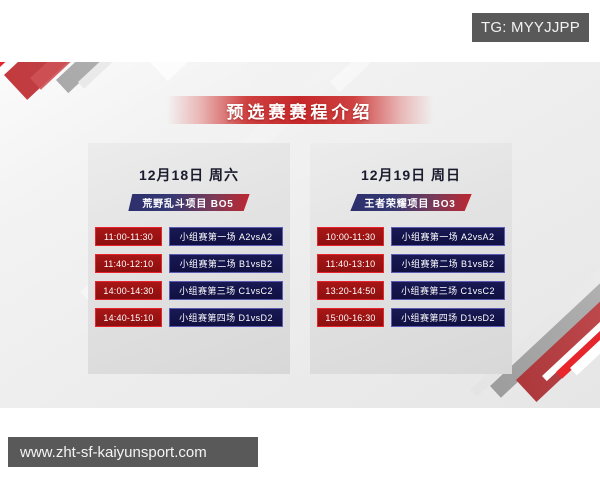 This screenshot has width=600, height=480. I want to click on schedule-row: 14:00-14:30 小组赛第三场 C1vsC2, so click(189, 290).